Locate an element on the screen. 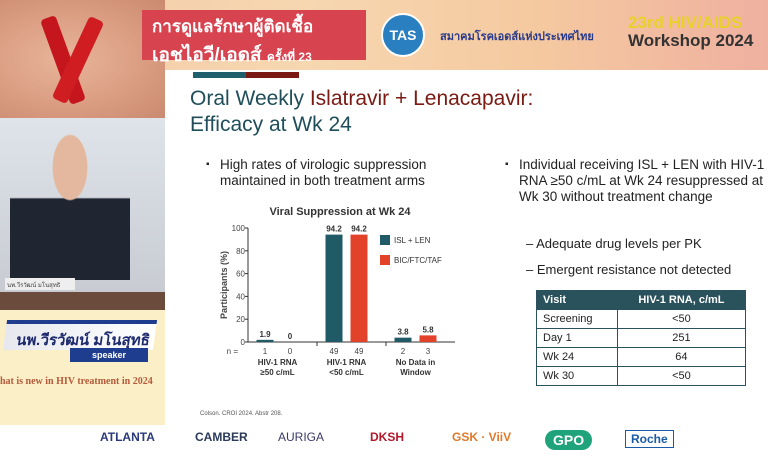 Image resolution: width=768 pixels, height=460 pixels. table-row: Screening <50 is located at coordinates (641, 319).